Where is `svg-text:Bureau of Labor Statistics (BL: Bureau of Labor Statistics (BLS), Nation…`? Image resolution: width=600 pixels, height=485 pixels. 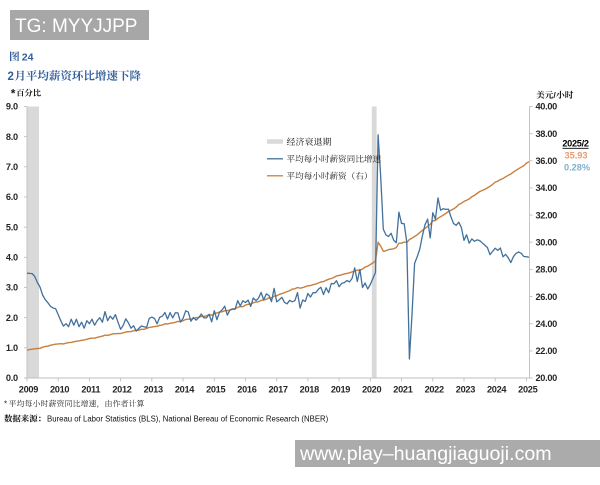 svg-text:Bureau of Labor Statistics (BL: Bureau of Labor Statistics (BLS), Nation… is located at coordinates (188, 419).